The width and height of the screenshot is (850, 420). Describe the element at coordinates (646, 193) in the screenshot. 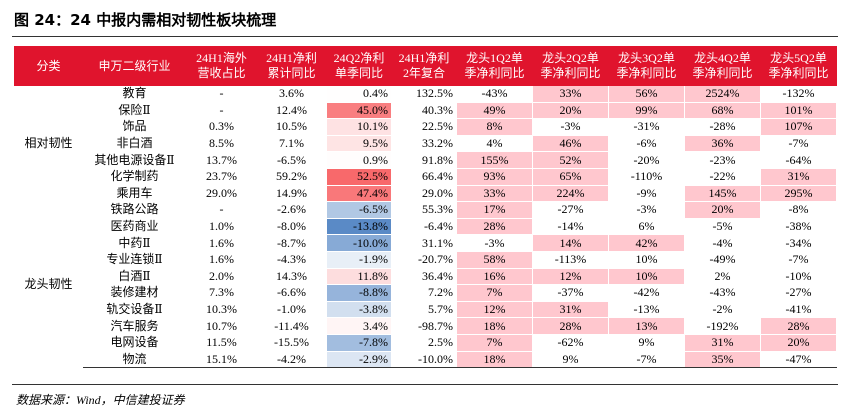

I see `cell: -9%` at that location.